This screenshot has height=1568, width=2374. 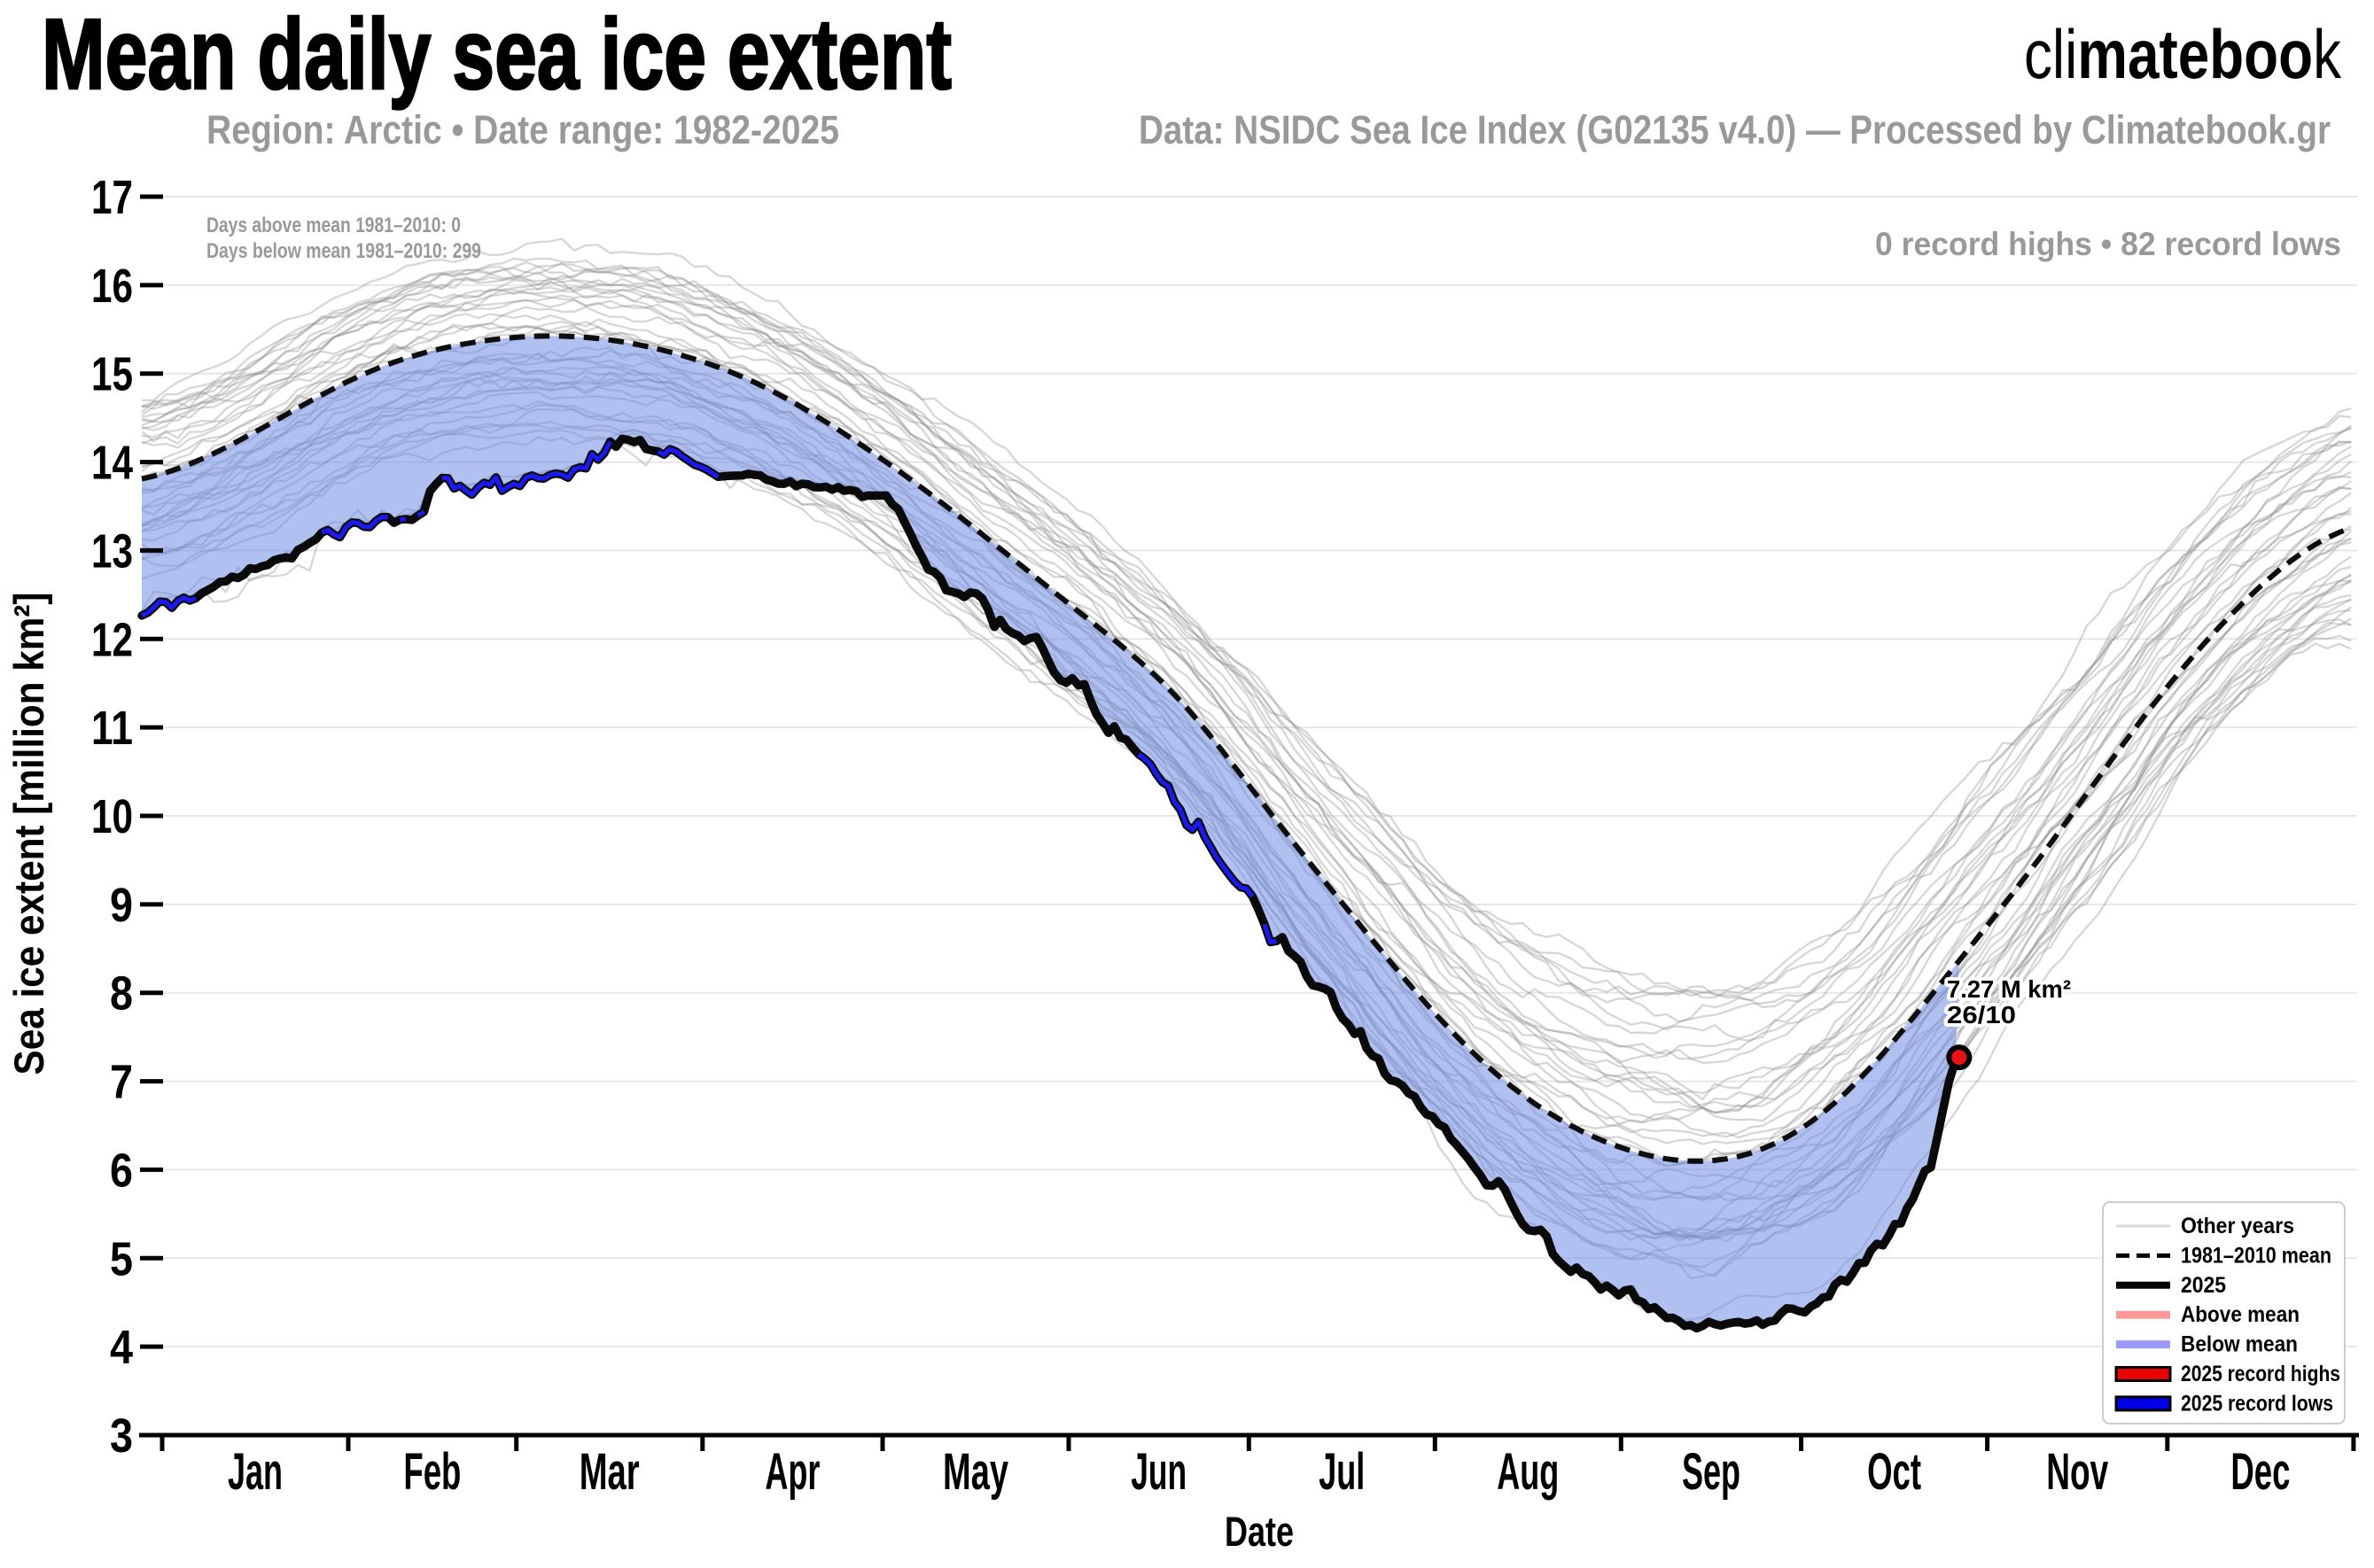 What do you see at coordinates (112, 286) in the screenshot?
I see `svg-text: 16` at bounding box center [112, 286].